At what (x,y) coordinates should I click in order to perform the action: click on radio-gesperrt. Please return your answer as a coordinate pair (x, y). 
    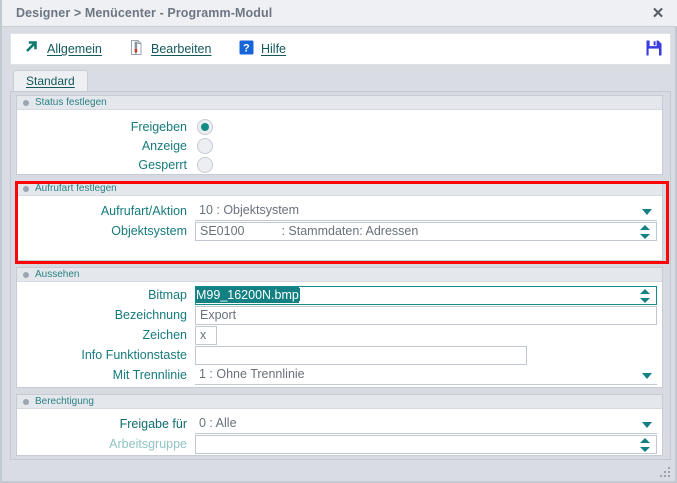
    Looking at the image, I should click on (205, 165).